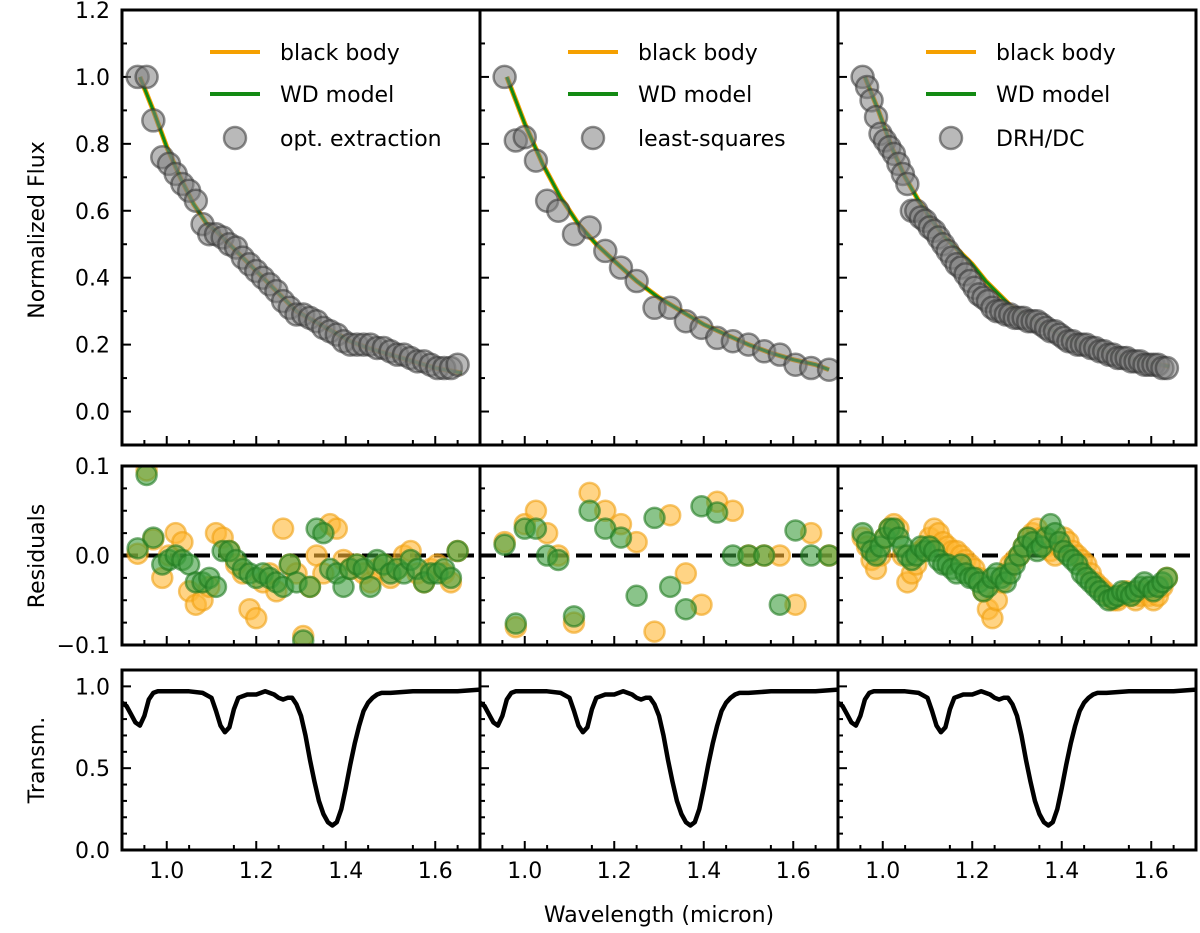 The width and height of the screenshot is (1200, 933). What do you see at coordinates (524, 871) in the screenshot?
I see `x-tick-label: 1.0` at bounding box center [524, 871].